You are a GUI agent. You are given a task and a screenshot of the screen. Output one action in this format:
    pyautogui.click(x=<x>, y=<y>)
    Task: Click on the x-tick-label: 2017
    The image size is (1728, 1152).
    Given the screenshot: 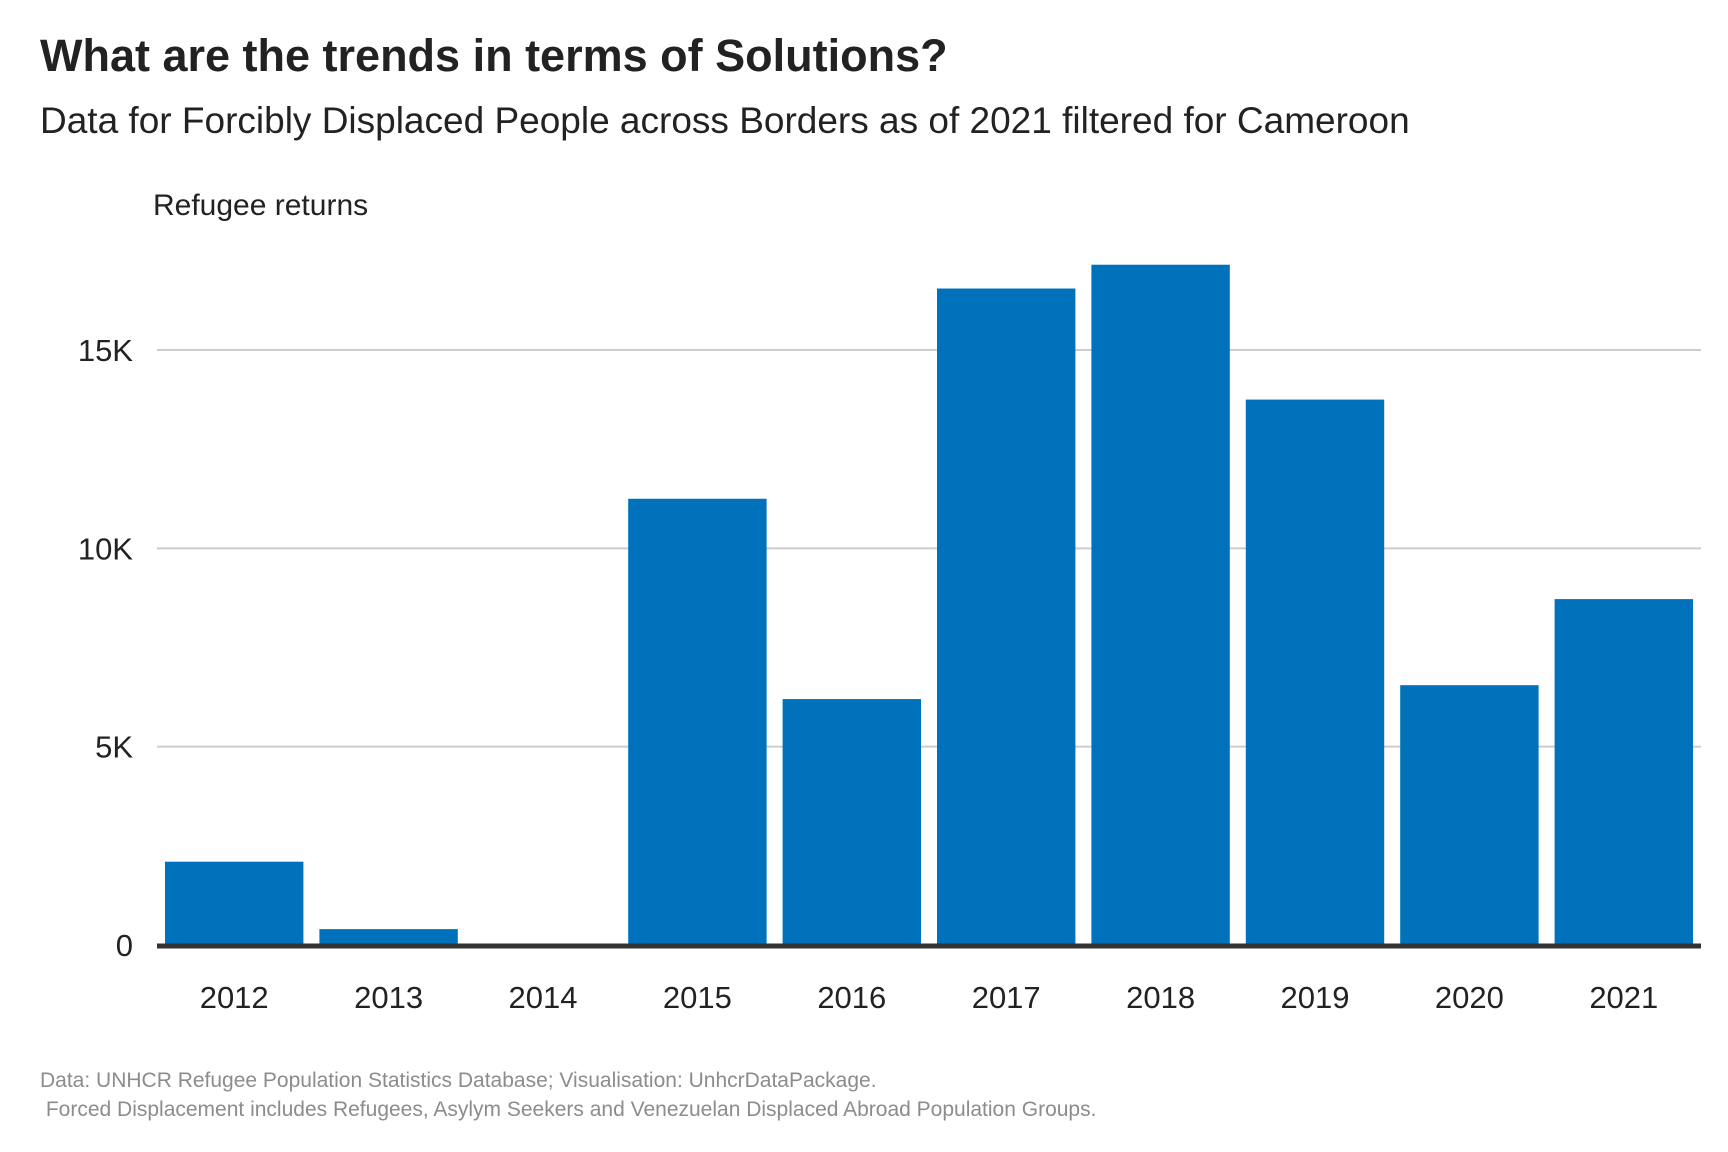 What is the action you would take?
    pyautogui.click(x=1006, y=997)
    